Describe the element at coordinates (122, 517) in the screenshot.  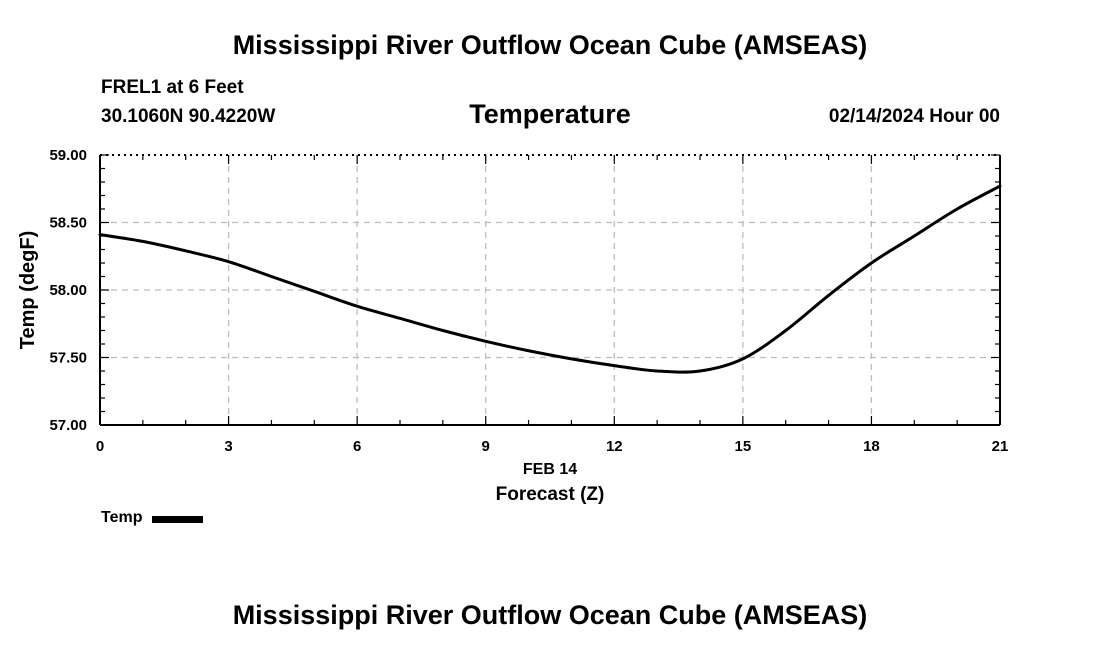
I see `legend-label-temp: Temp` at that location.